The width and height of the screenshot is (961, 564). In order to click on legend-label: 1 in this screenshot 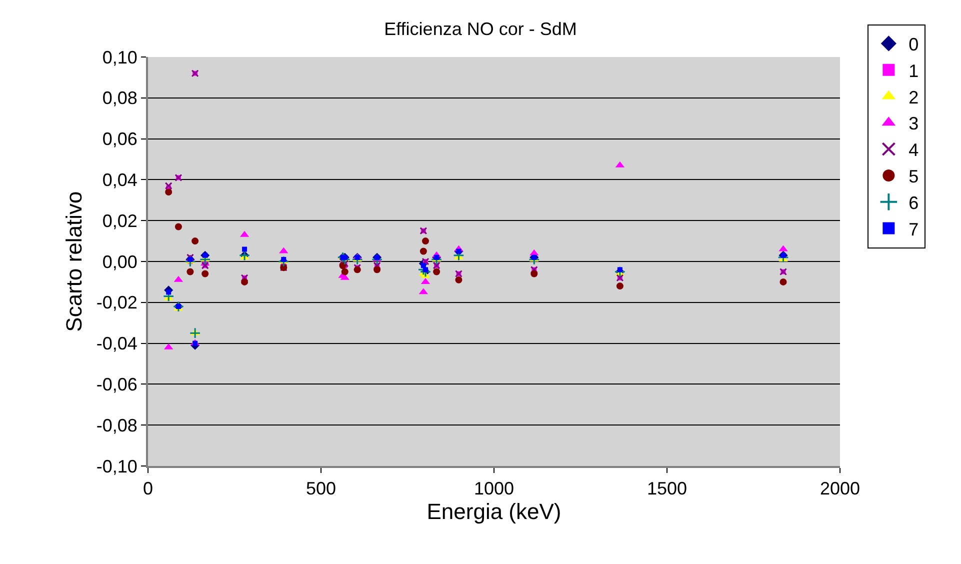, I will do `click(913, 70)`.